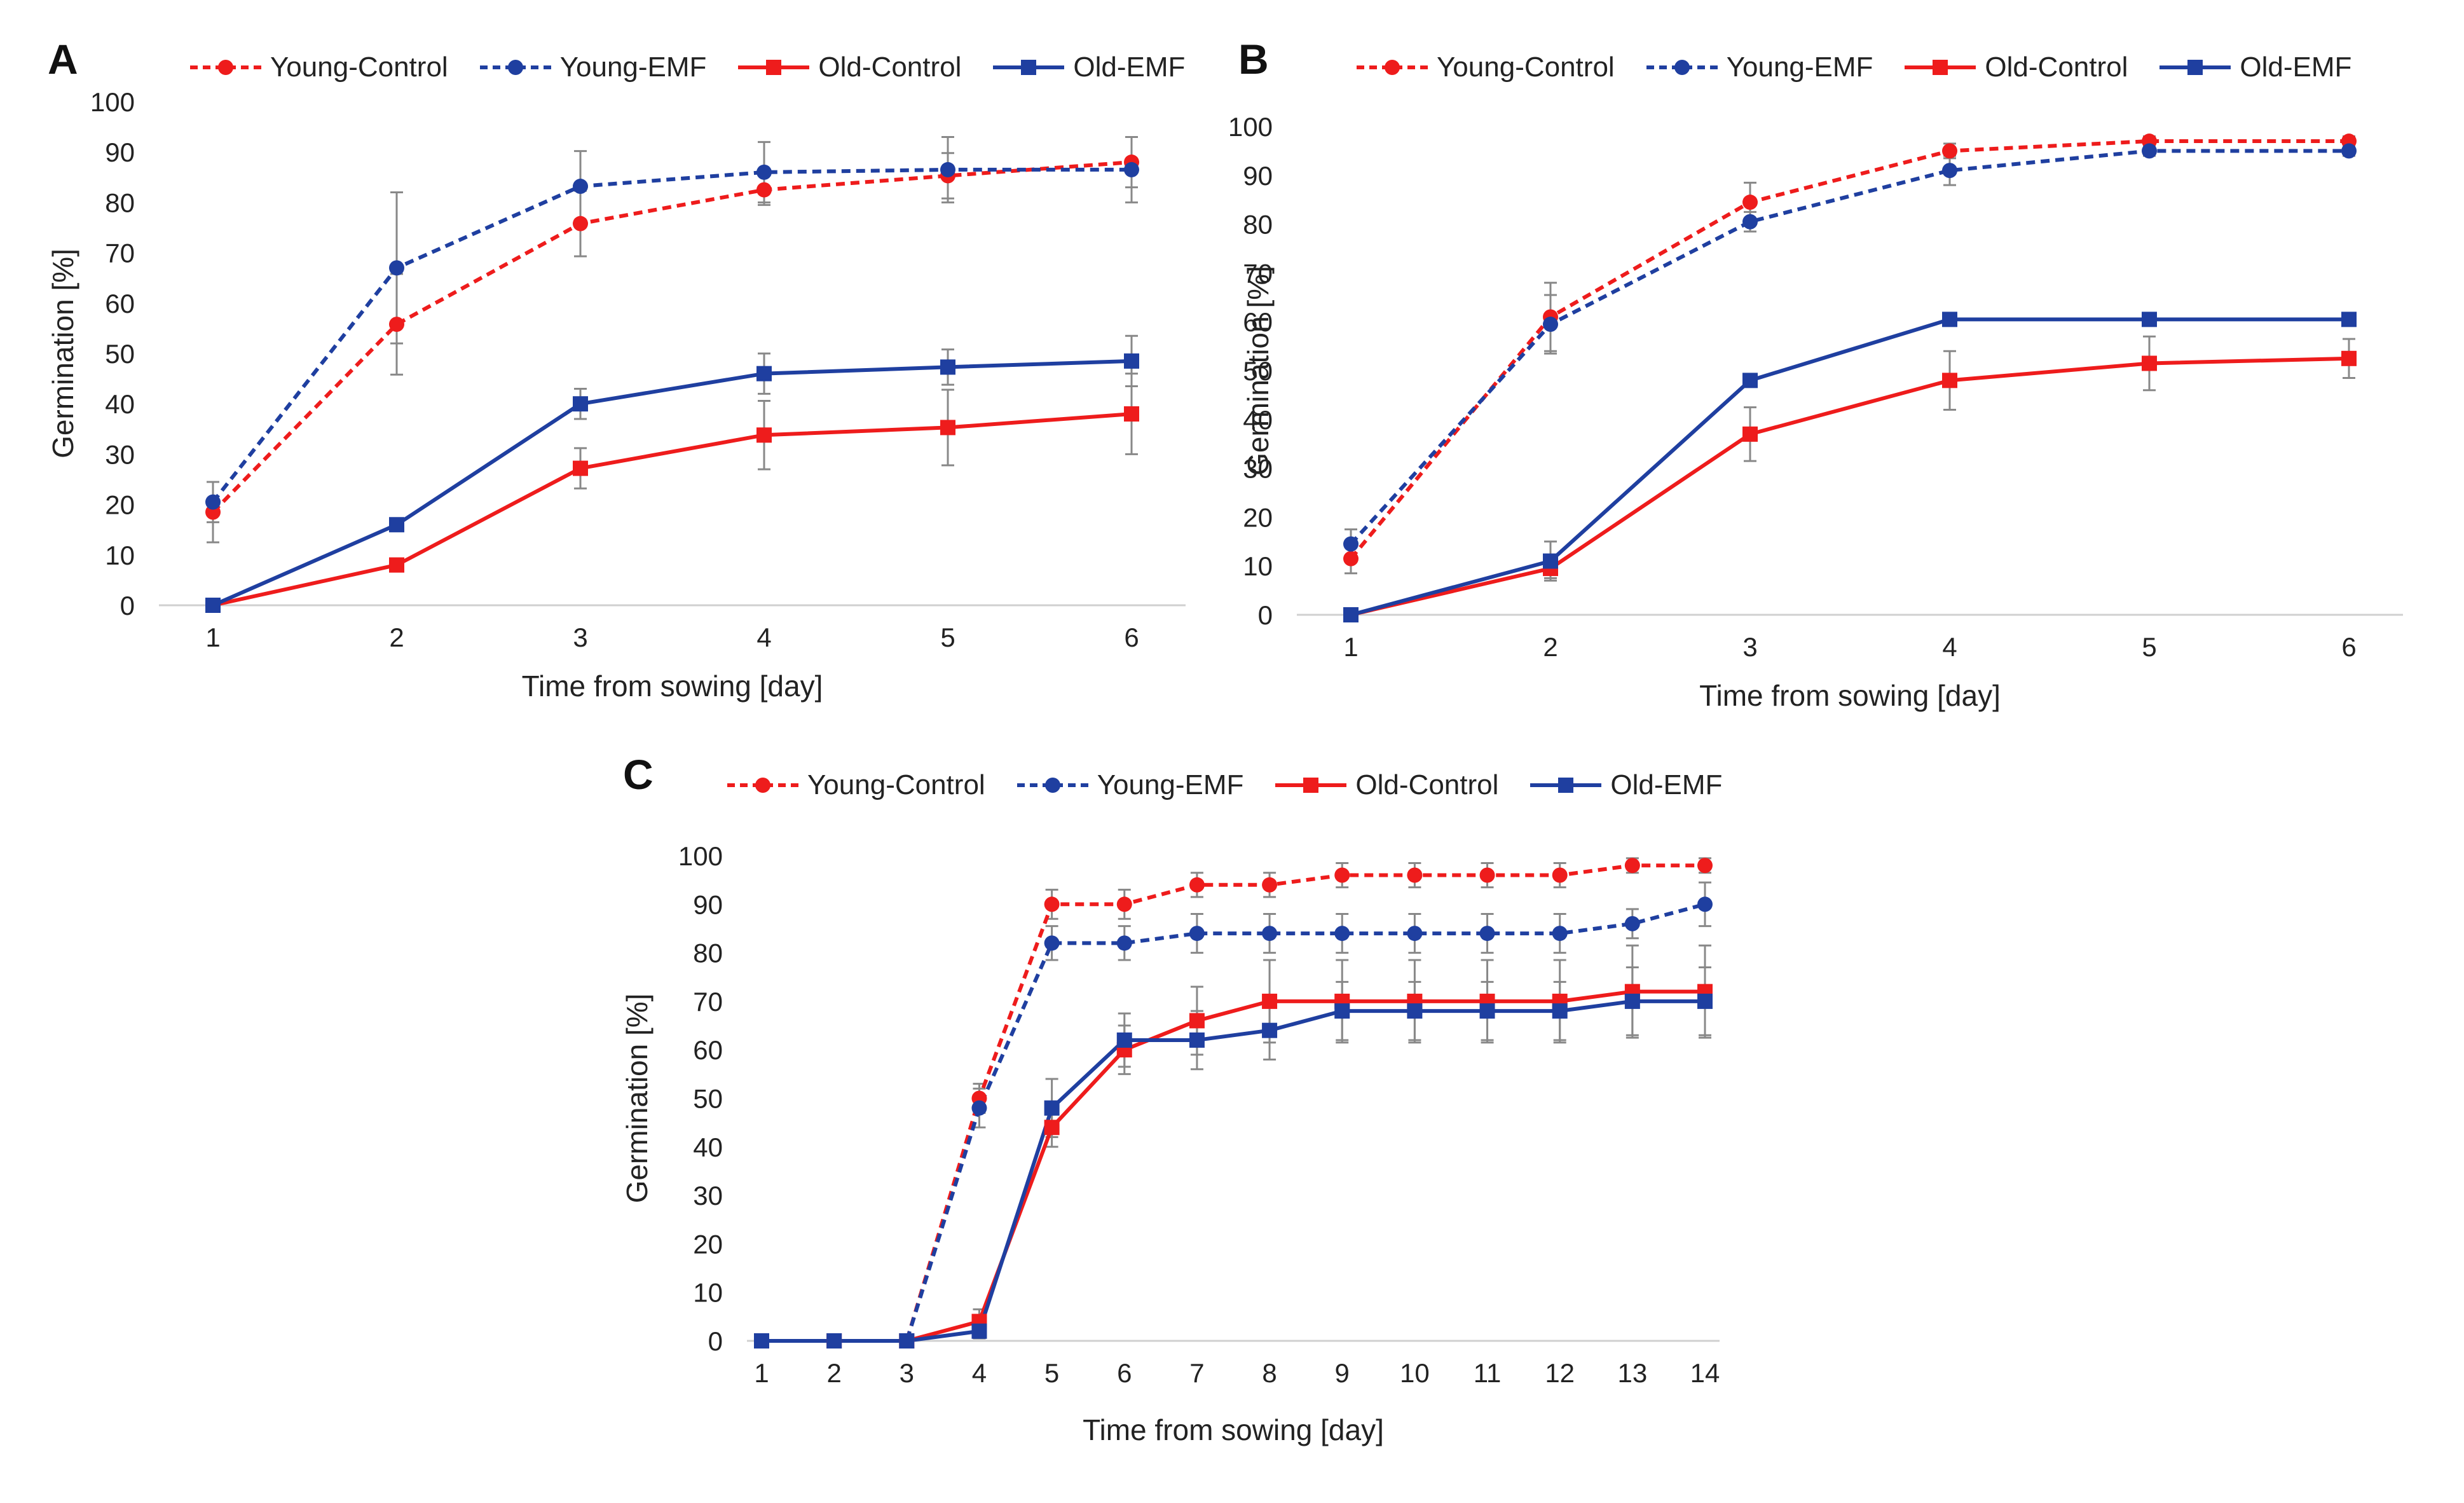 Image resolution: width=2464 pixels, height=1503 pixels. I want to click on y-axis-title: Germination [%], so click(63, 353).